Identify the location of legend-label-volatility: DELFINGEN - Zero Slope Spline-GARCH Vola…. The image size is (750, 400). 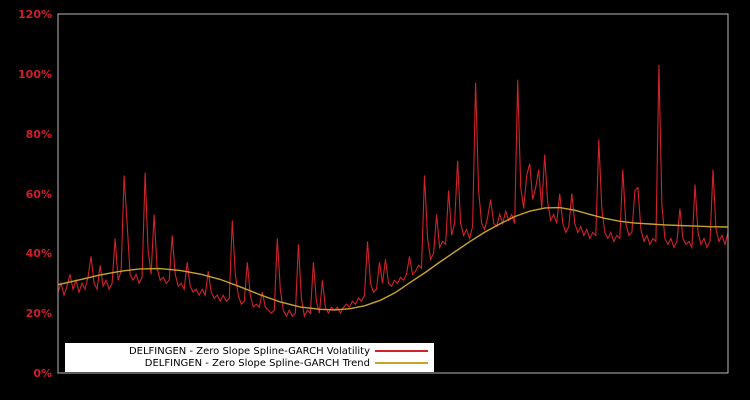
(249, 351).